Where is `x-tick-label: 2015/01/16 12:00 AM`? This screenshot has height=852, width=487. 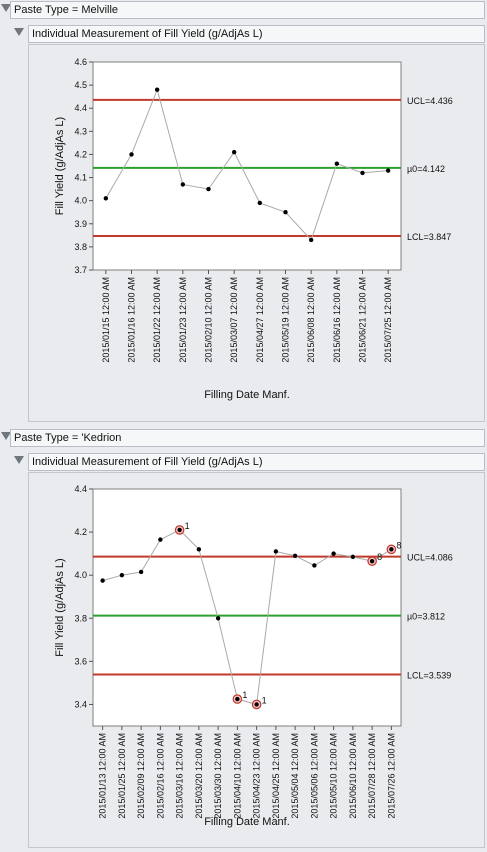 x-tick-label: 2015/01/16 12:00 AM is located at coordinates (132, 320).